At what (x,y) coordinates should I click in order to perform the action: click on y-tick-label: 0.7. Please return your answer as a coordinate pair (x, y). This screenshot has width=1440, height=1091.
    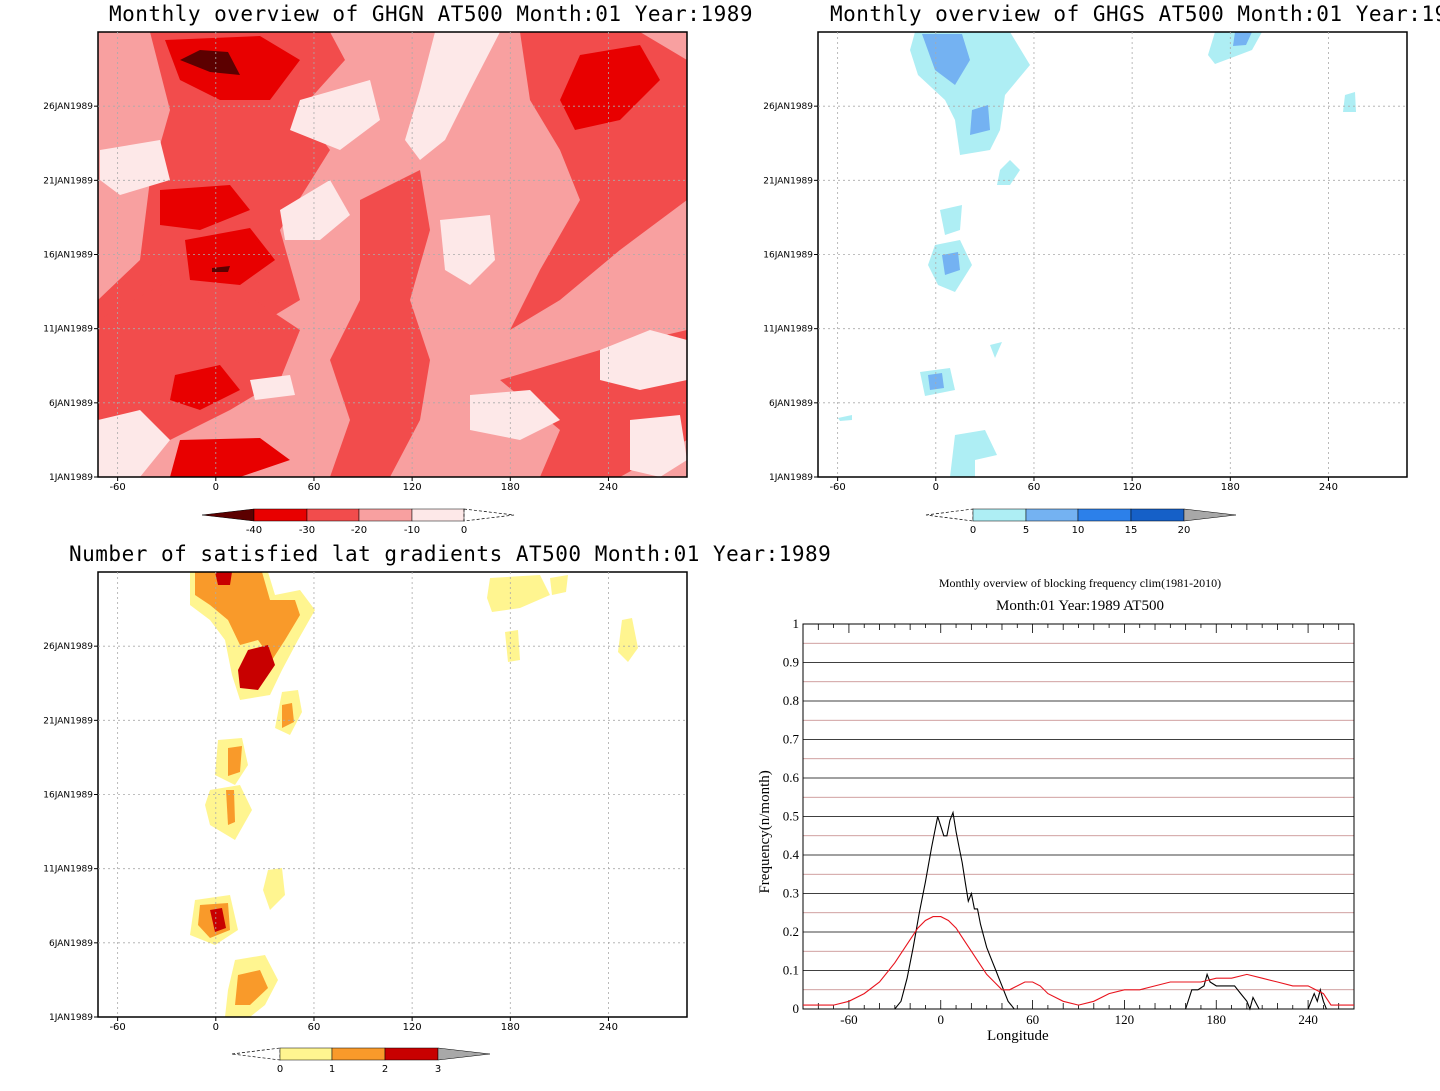
    Looking at the image, I should click on (791, 739).